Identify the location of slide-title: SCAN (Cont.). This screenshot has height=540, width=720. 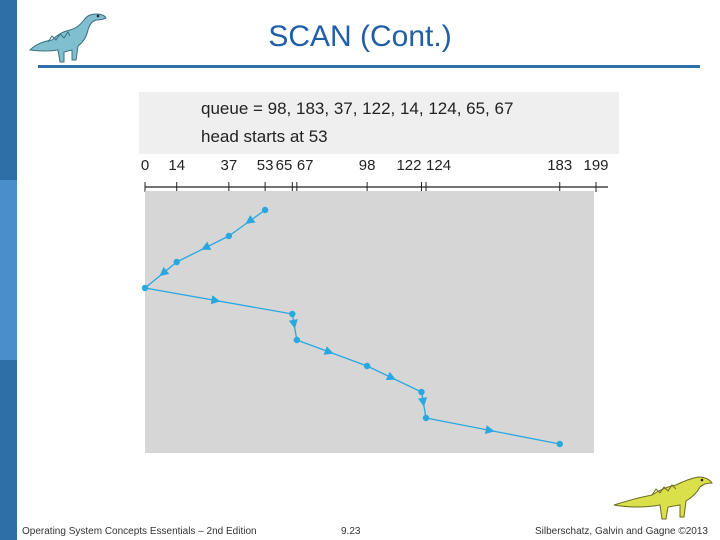
(360, 36).